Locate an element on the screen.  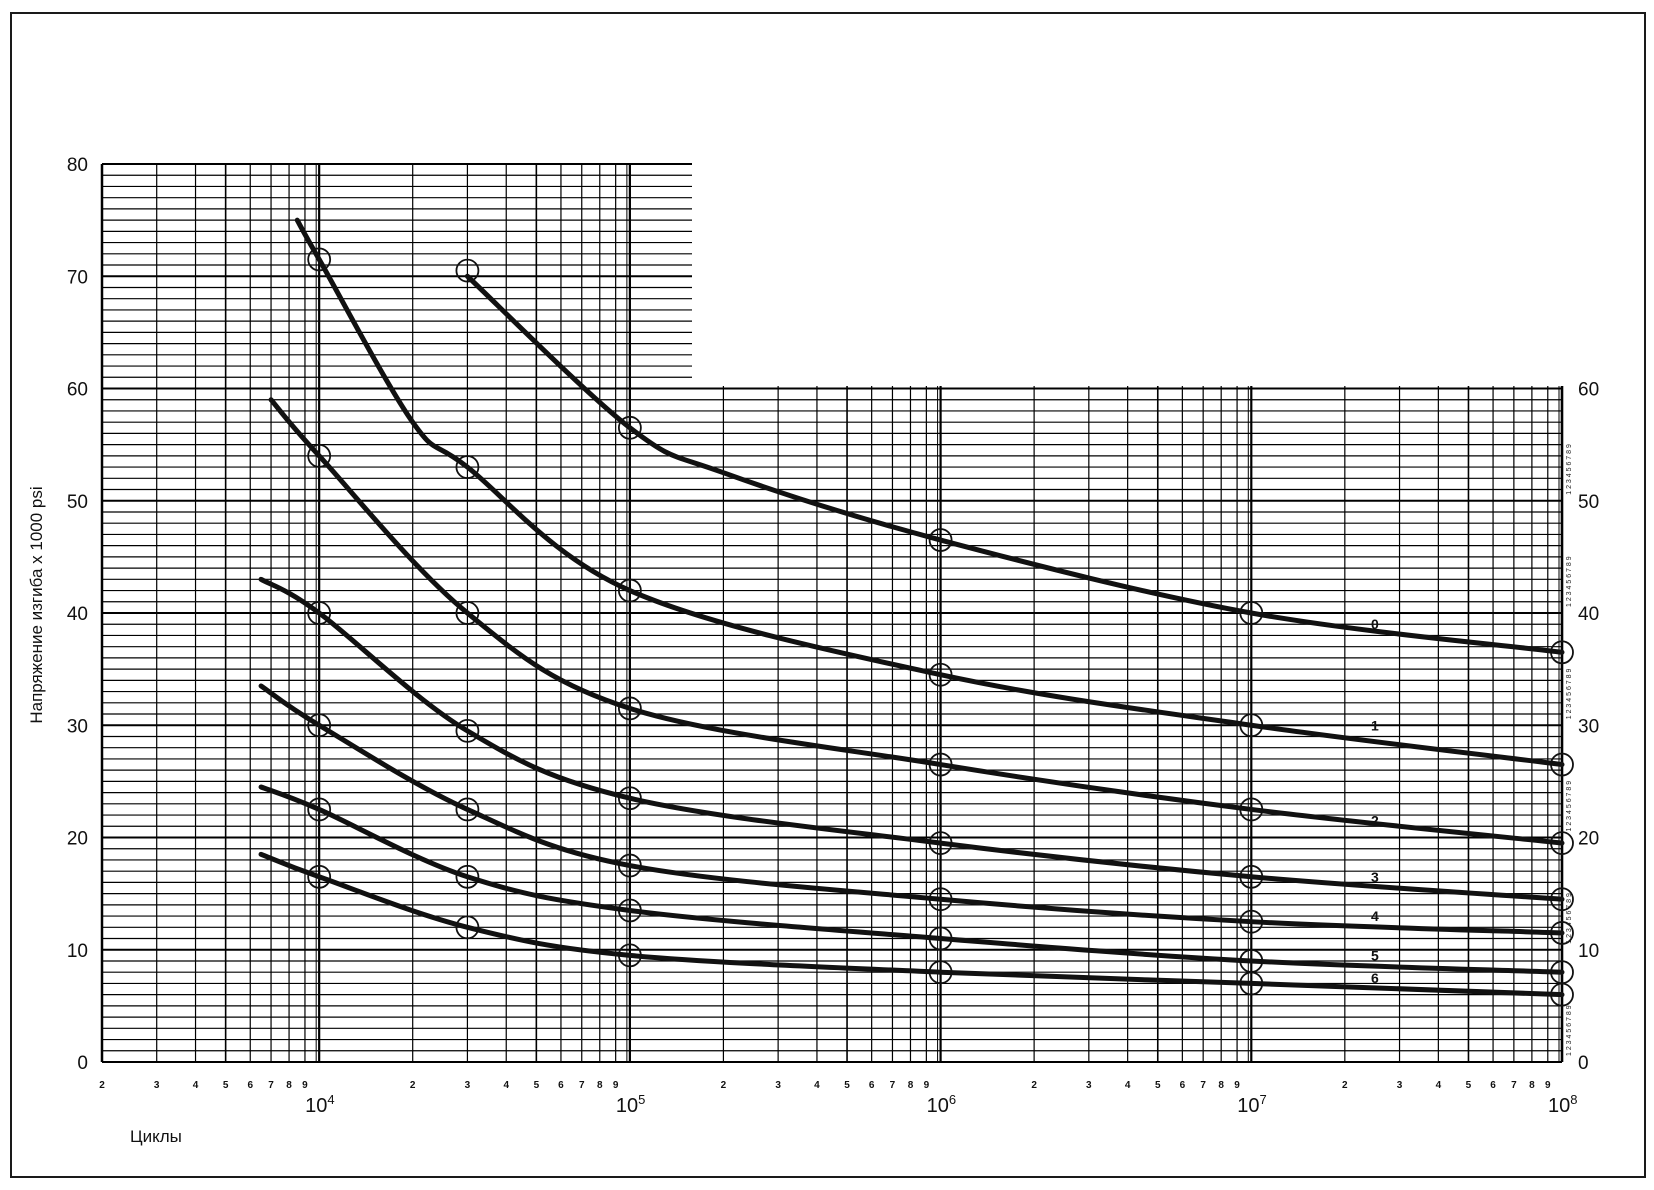
y-tick-label-right: 10 is located at coordinates (1588, 951).